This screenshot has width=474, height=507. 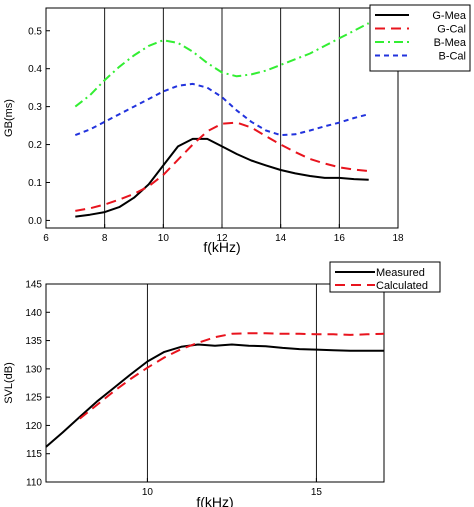 I want to click on y-tick-label: 125, so click(x=33, y=398).